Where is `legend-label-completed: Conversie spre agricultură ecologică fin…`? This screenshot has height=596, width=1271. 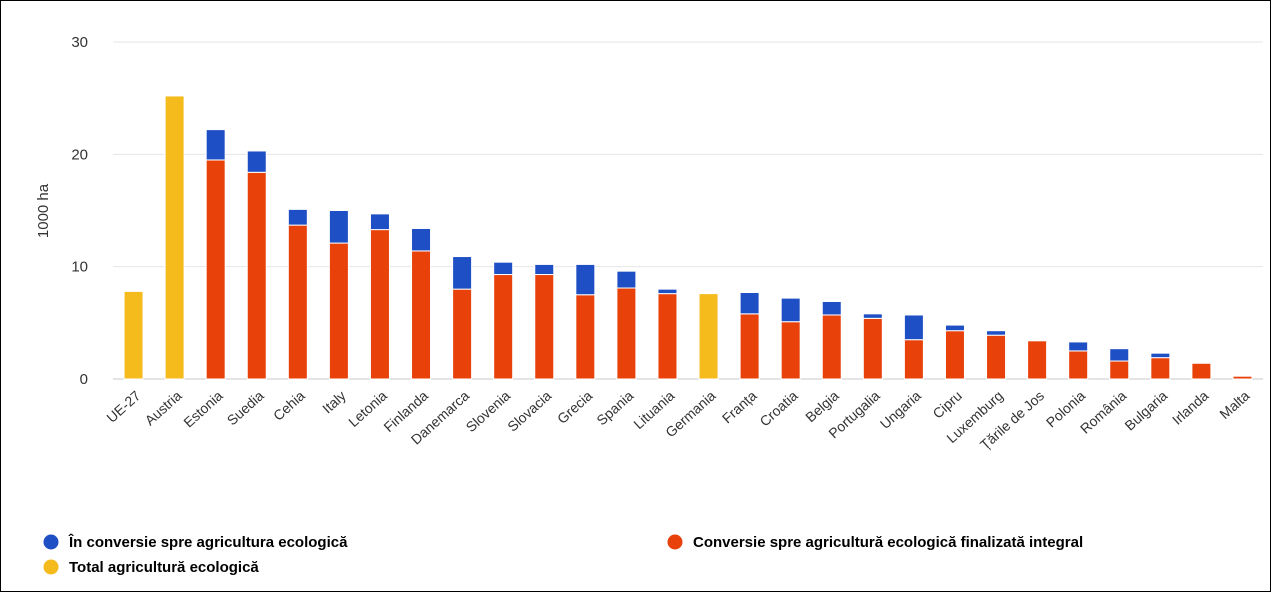
legend-label-completed: Conversie spre agricultură ecologică fin… is located at coordinates (888, 542).